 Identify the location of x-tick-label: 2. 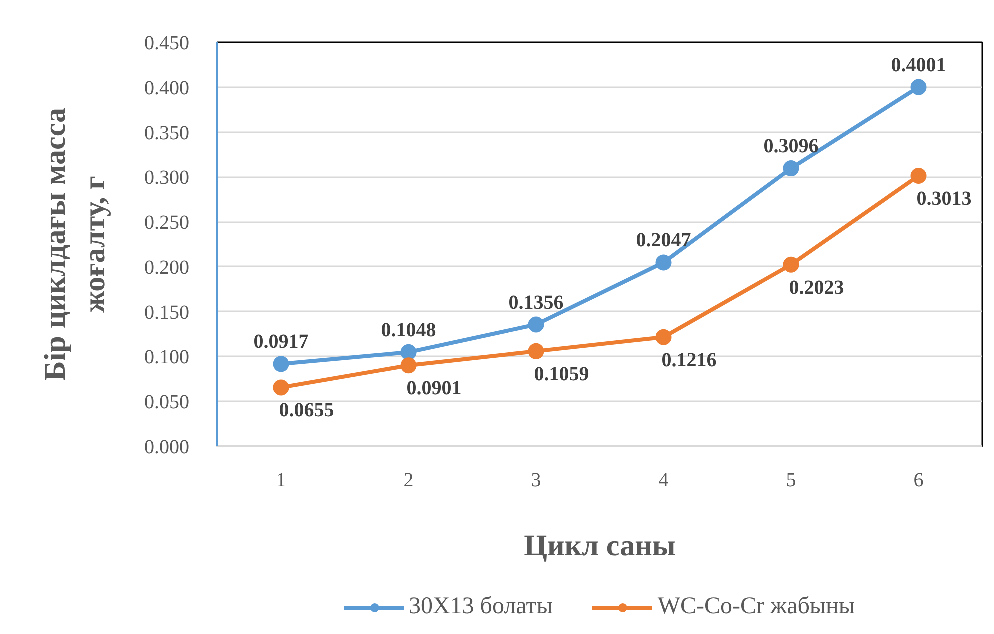
(409, 481).